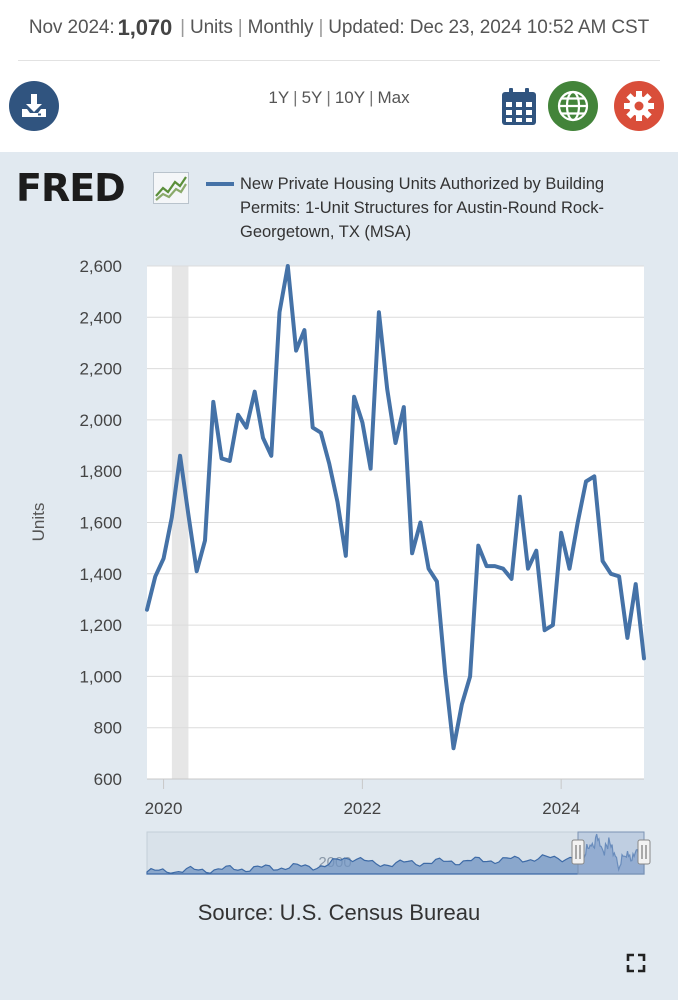  I want to click on range-max-button: Max, so click(393, 97).